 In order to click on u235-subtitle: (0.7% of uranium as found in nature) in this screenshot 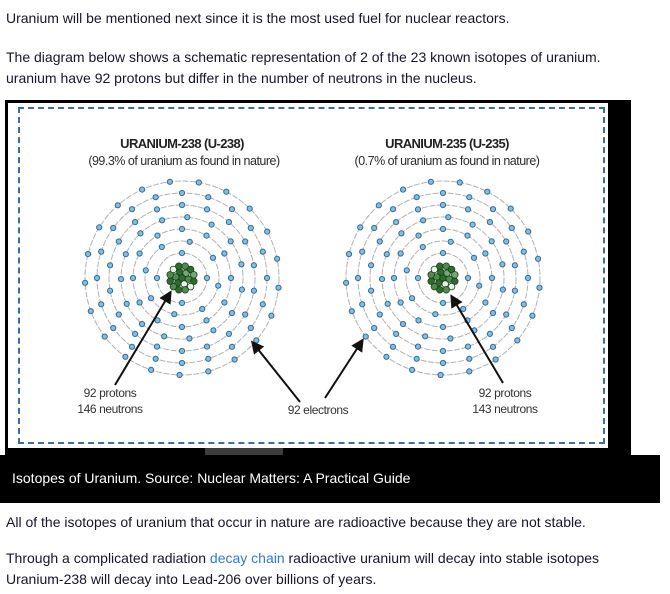, I will do `click(447, 161)`.